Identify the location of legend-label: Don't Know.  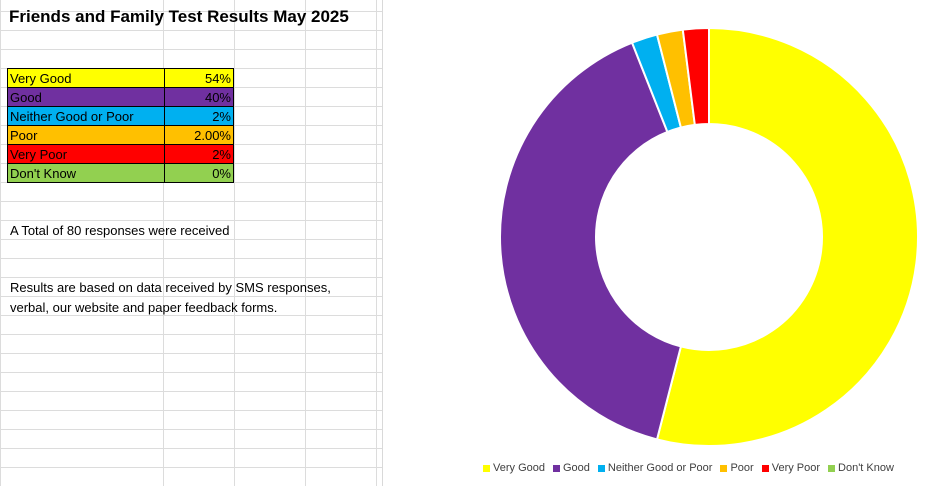
(866, 468).